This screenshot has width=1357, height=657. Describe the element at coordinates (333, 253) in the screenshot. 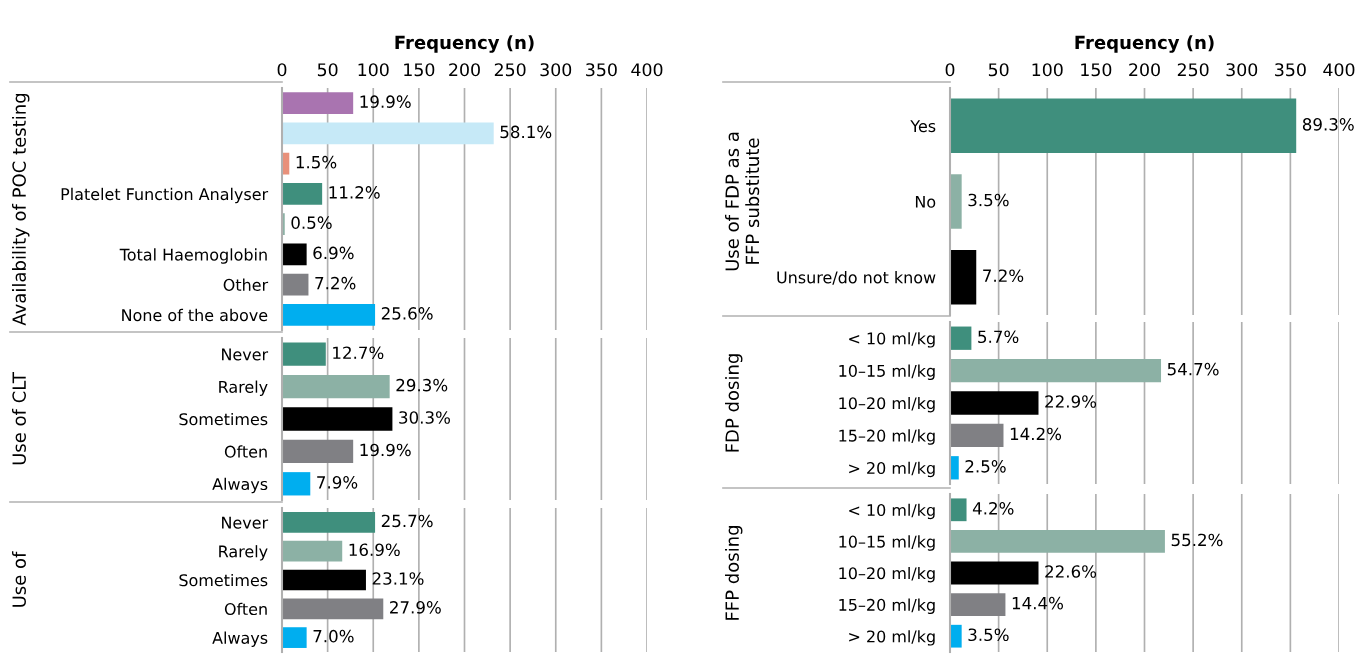

I see `annotation: 6.9%` at that location.